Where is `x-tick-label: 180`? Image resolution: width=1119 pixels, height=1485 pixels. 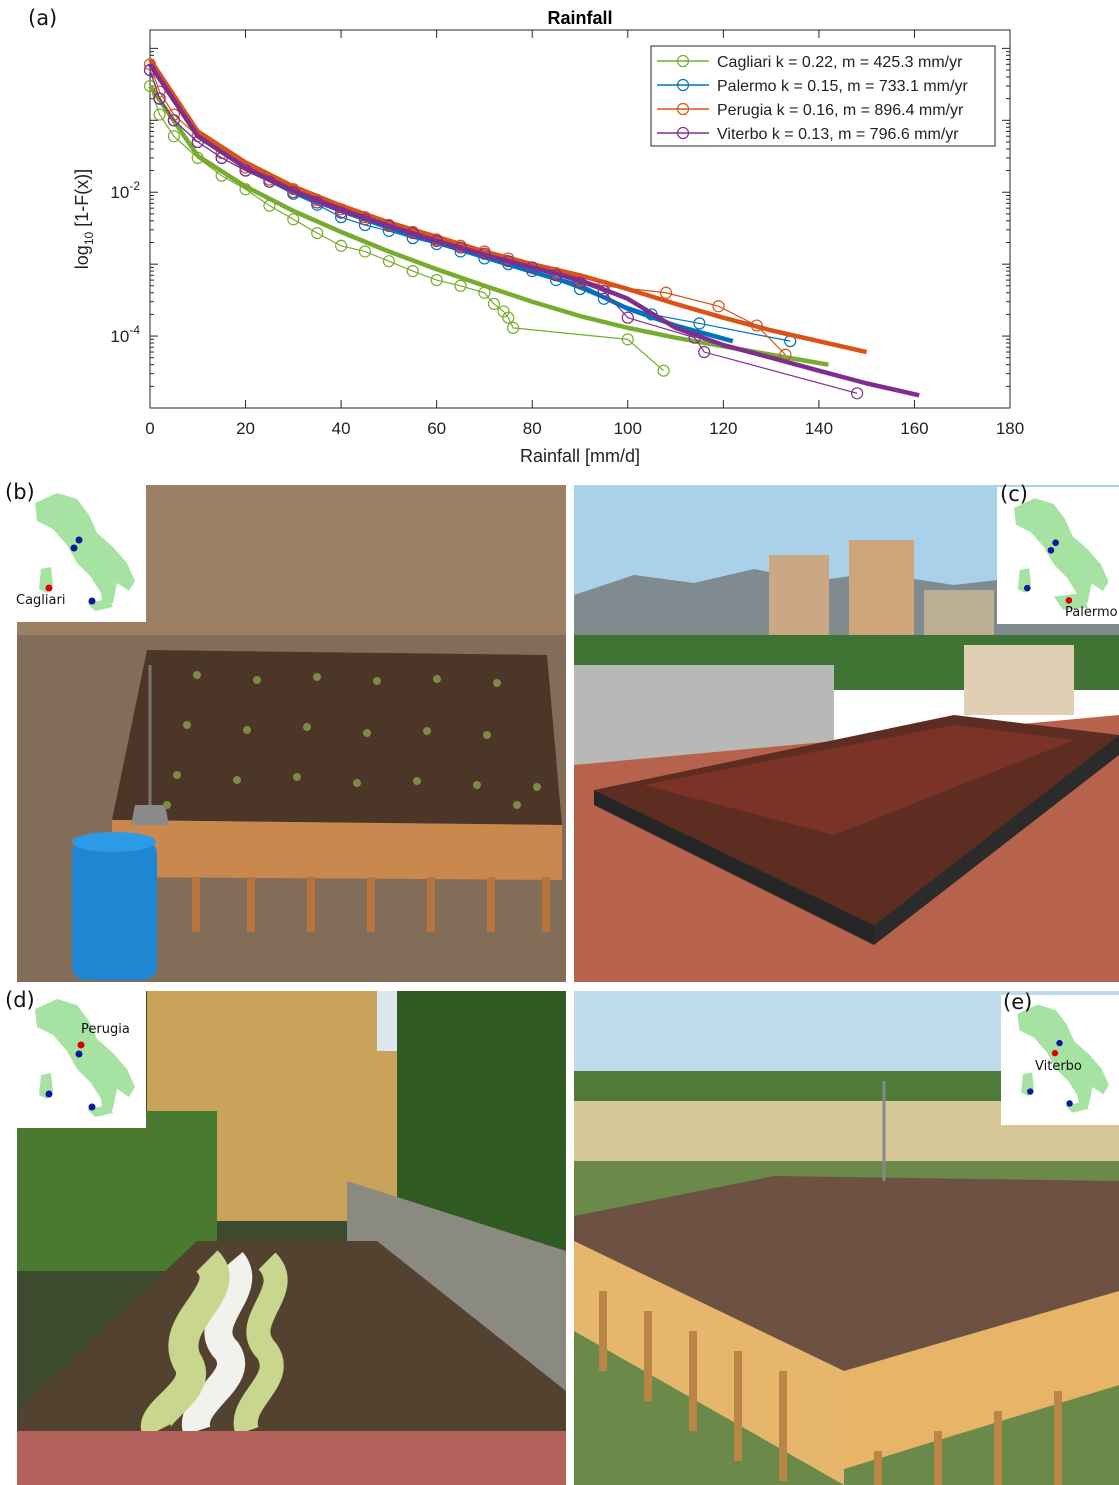
x-tick-label: 180 is located at coordinates (1010, 428).